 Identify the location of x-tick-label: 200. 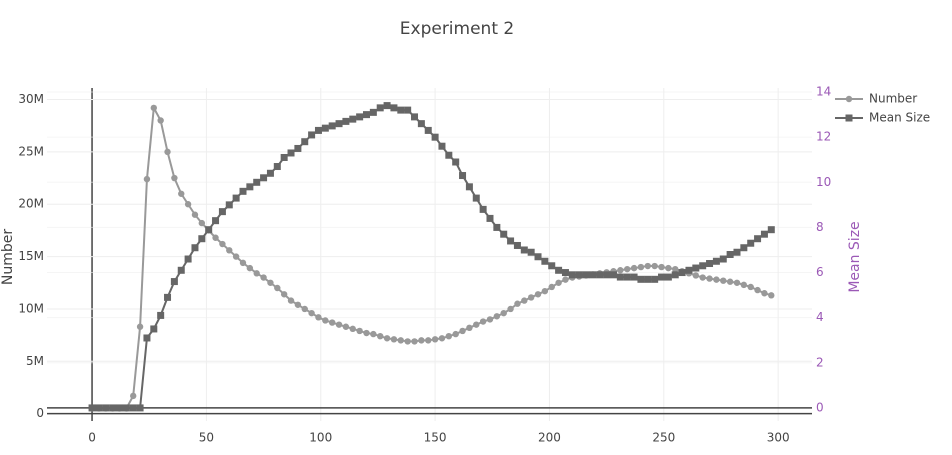
(549, 438).